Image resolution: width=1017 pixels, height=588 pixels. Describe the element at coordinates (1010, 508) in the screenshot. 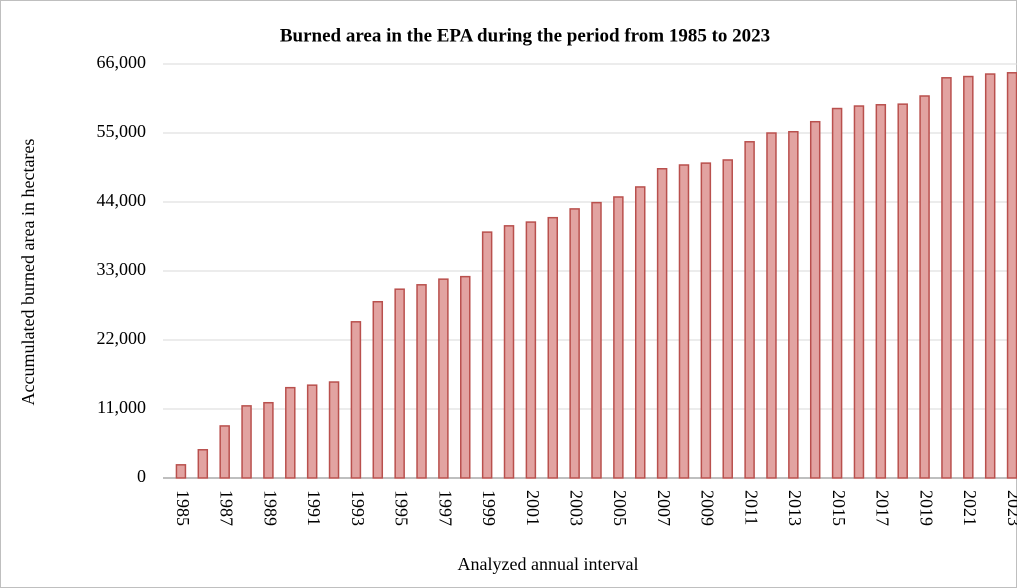

I see `x-tick-label: 2023` at that location.